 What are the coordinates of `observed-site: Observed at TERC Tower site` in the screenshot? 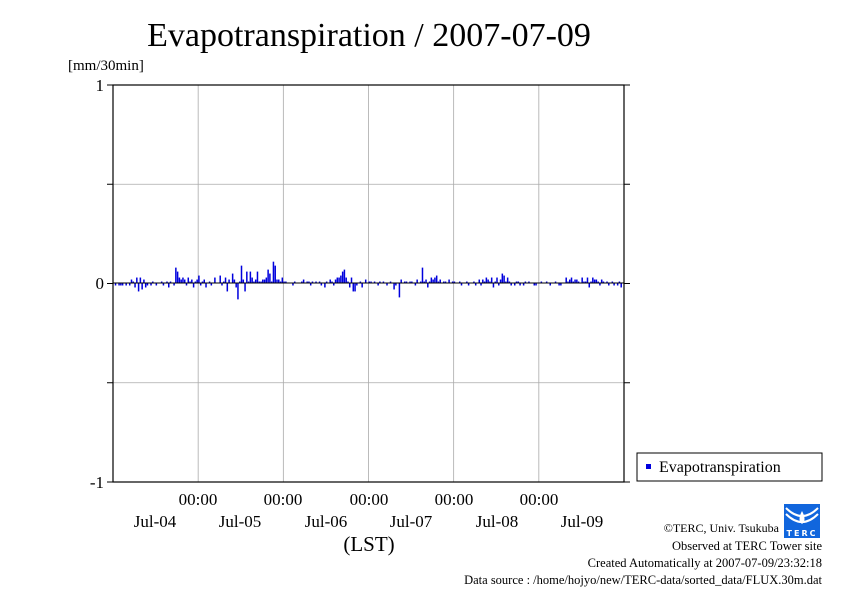 It's located at (747, 546).